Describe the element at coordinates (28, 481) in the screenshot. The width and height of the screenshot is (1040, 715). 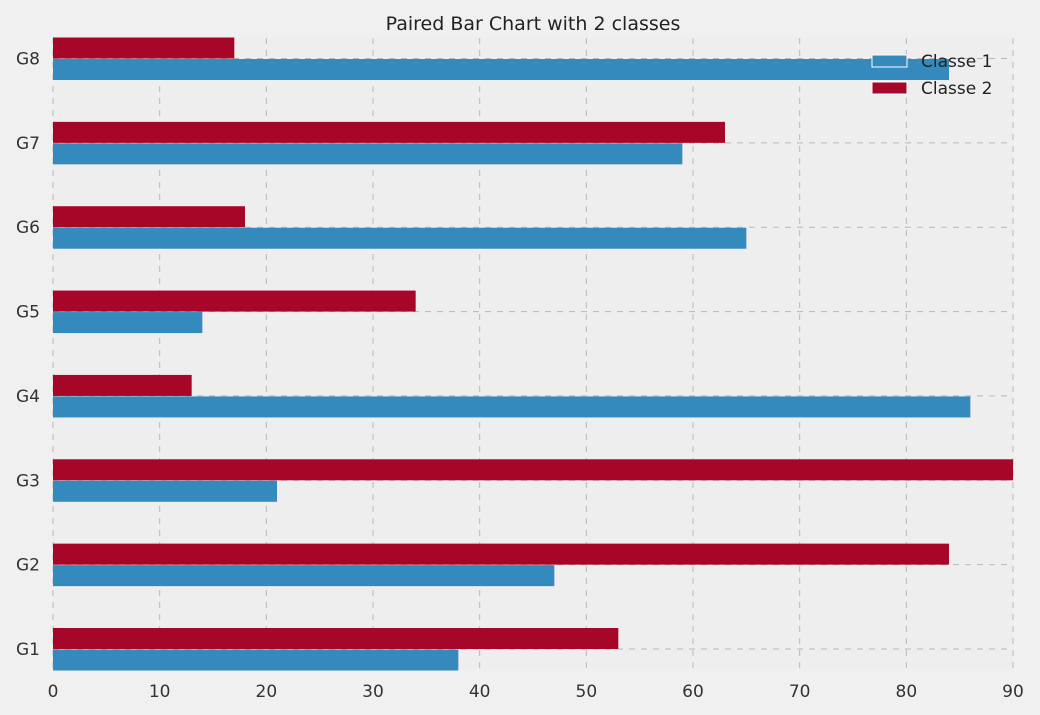
I see `y-tick-label: G3` at that location.